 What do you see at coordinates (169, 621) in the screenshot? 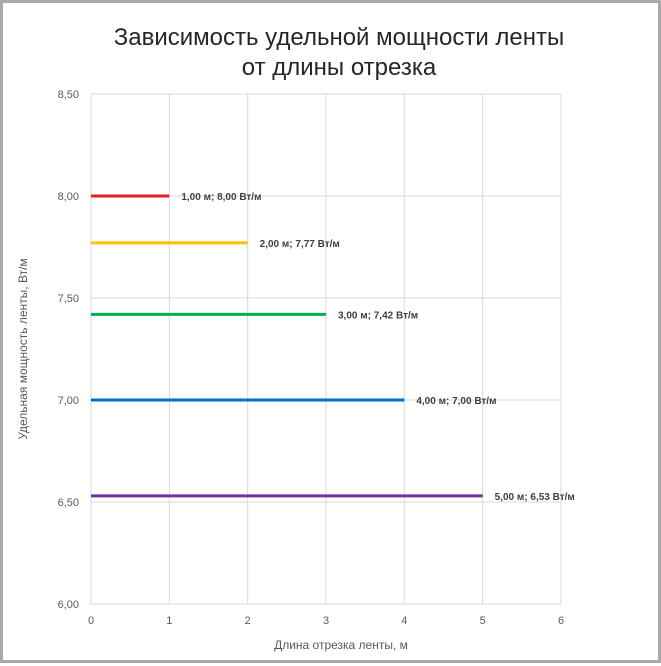
I see `x-tick-label: 1` at bounding box center [169, 621].